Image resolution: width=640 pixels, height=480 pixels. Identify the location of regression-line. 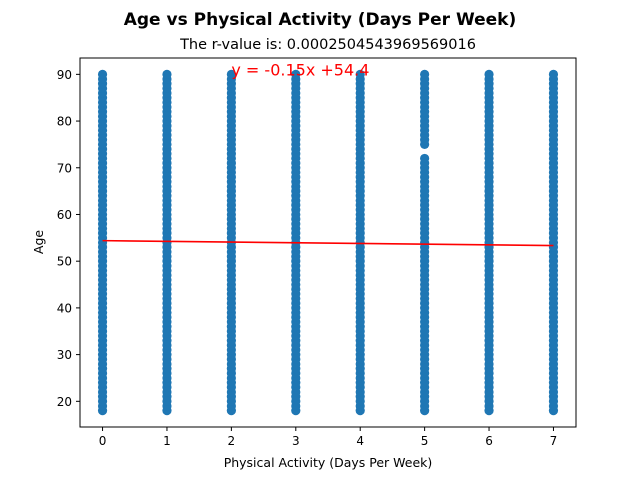
(328, 243).